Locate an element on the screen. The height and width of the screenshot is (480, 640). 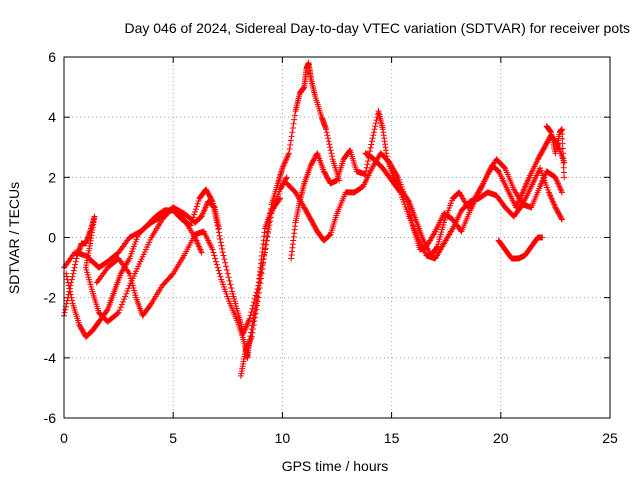
y-tick-label: 6 is located at coordinates (52, 57).